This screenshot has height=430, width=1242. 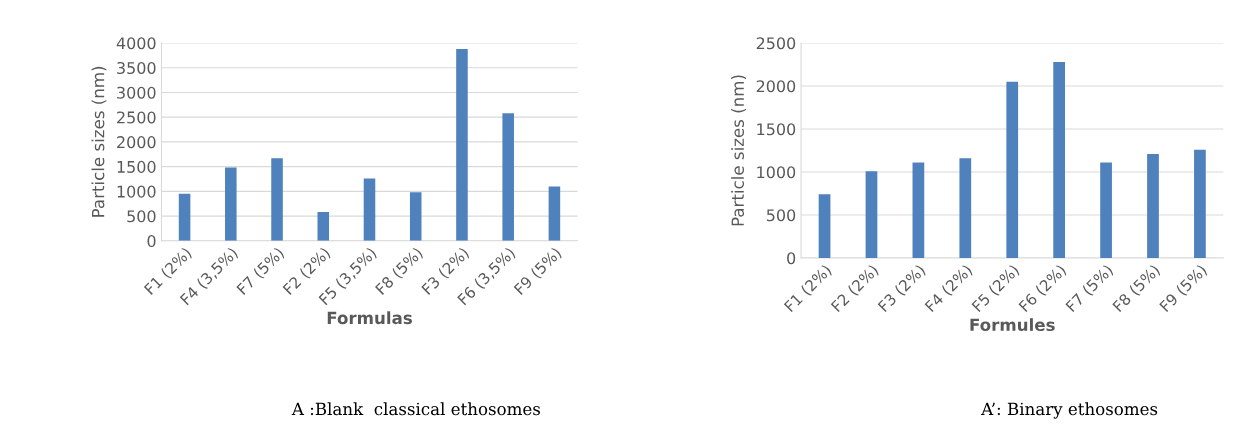 I want to click on y-tick-label: 3500, so click(x=136, y=68).